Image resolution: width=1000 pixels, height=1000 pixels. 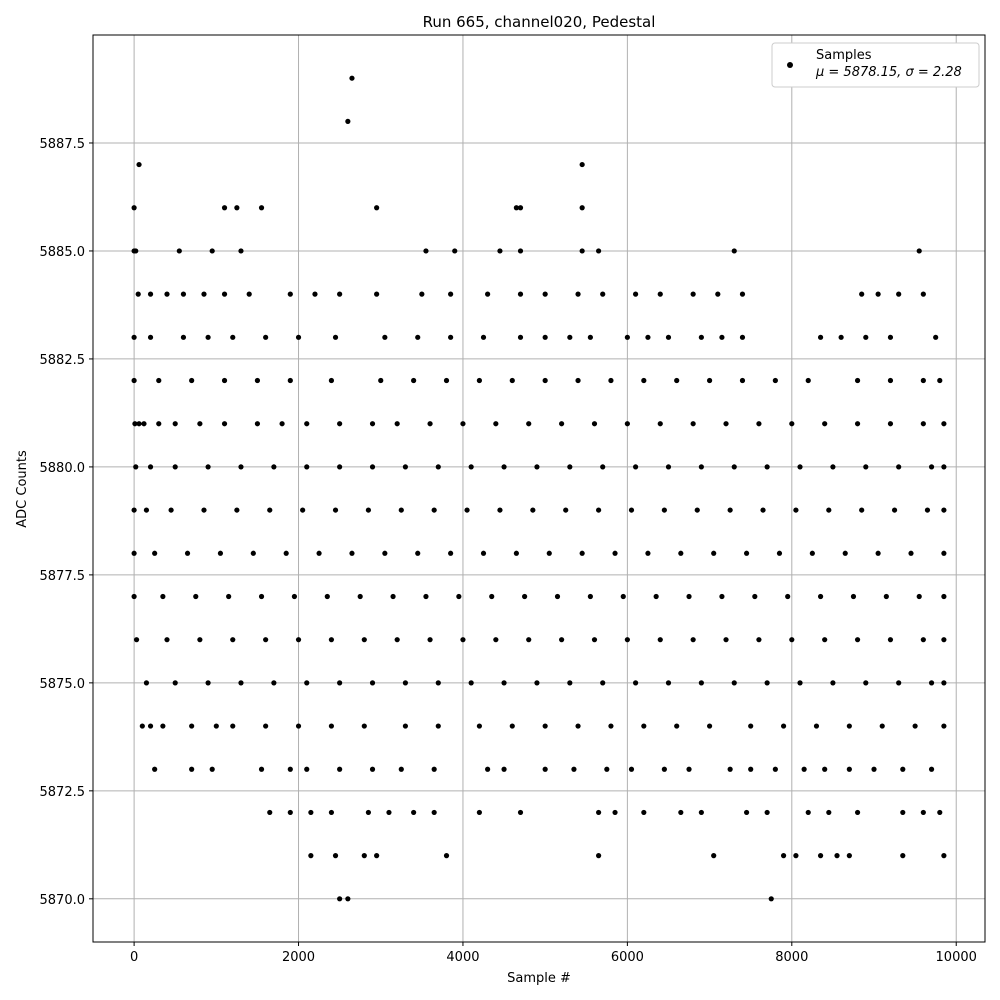 I want to click on legend-stats: μ = 5878.15, σ = 2.28, so click(x=888, y=72).